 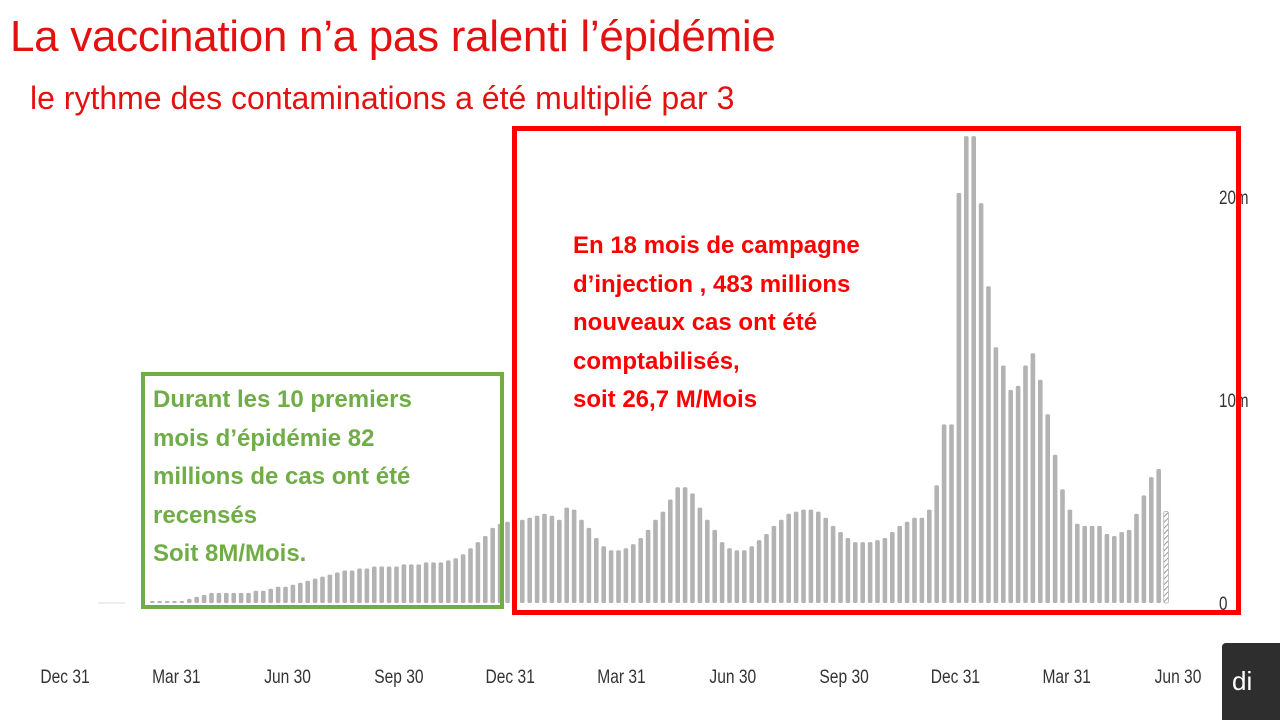 I want to click on x-tick-label: Dec 31, so click(x=64, y=677).